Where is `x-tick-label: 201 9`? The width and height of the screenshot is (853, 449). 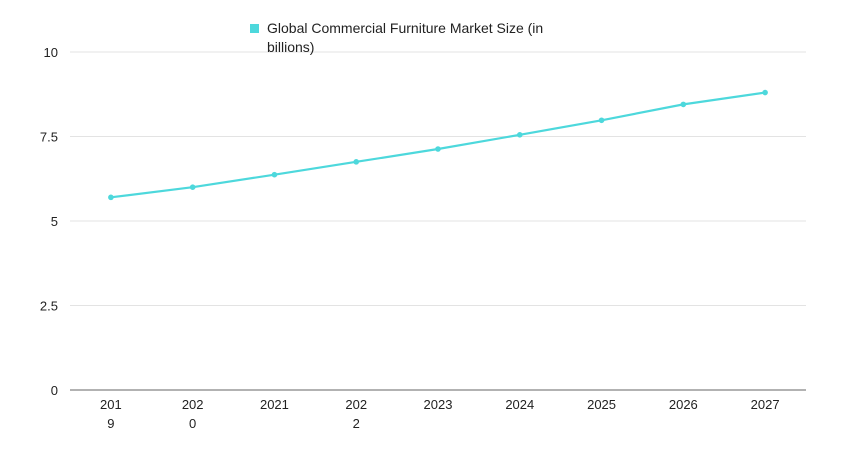
x-tick-label: 201 9 is located at coordinates (111, 414).